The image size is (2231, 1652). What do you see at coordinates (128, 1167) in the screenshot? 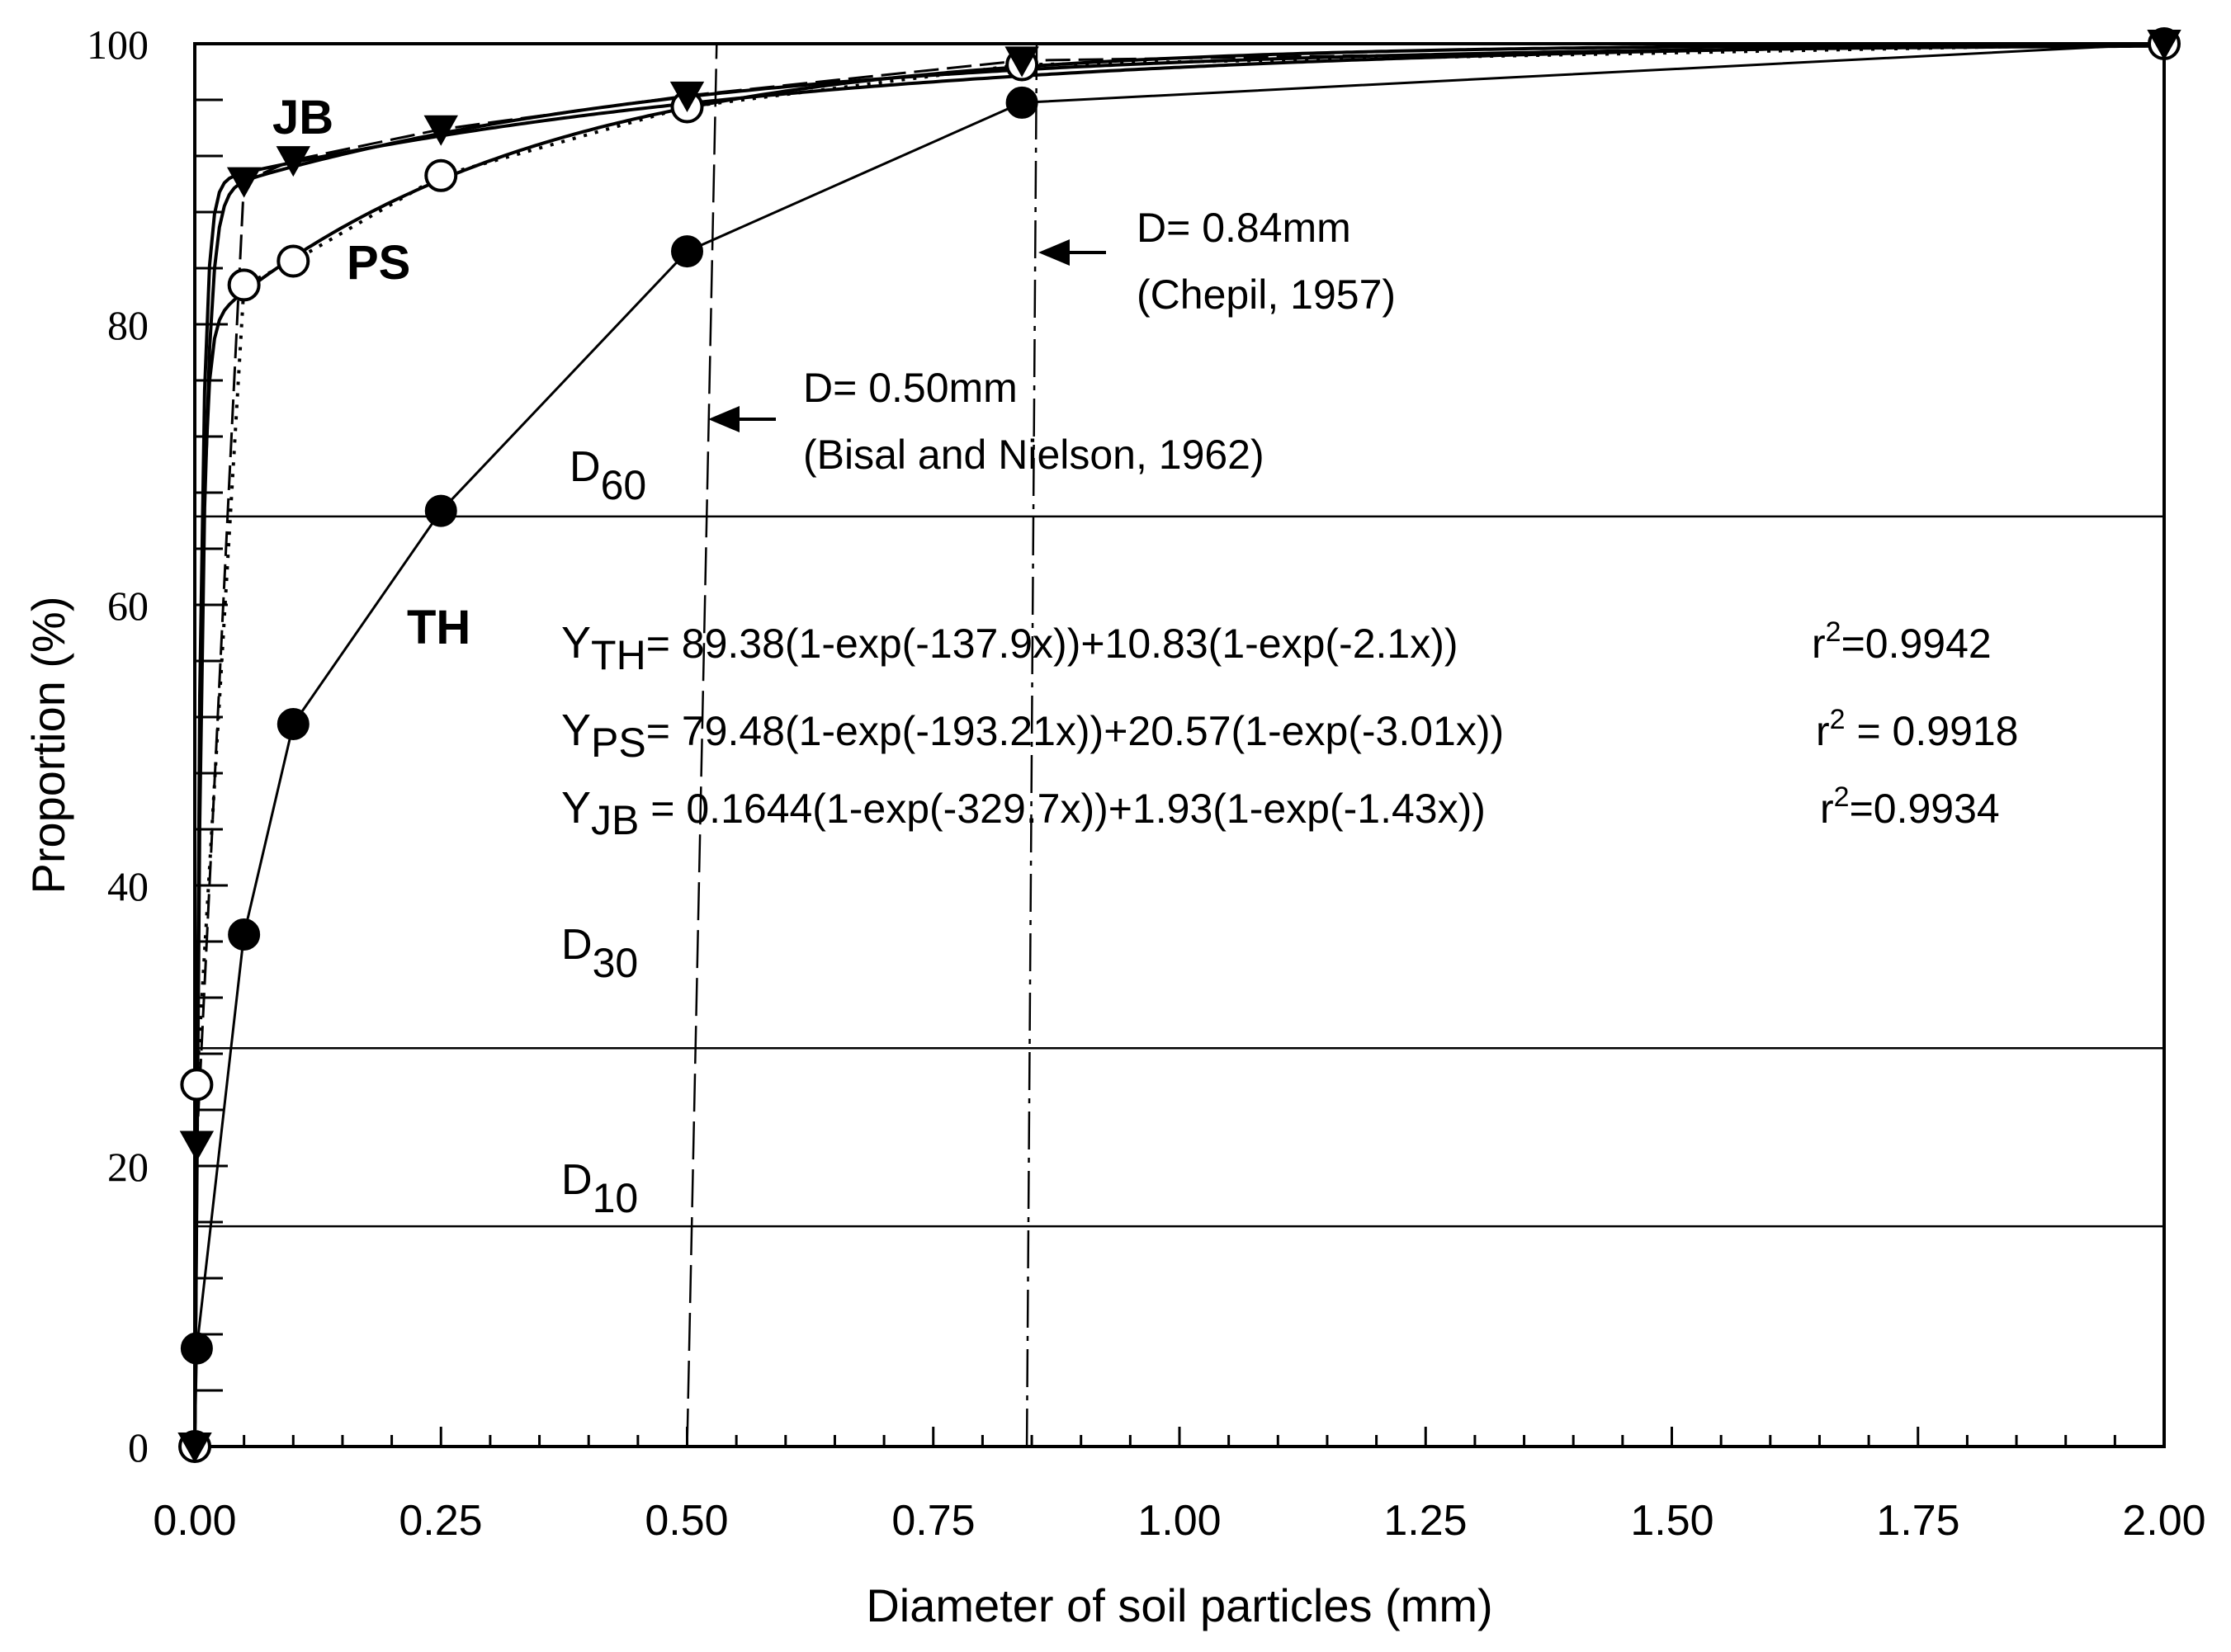
I see `y-tick-label: 20` at bounding box center [128, 1167].